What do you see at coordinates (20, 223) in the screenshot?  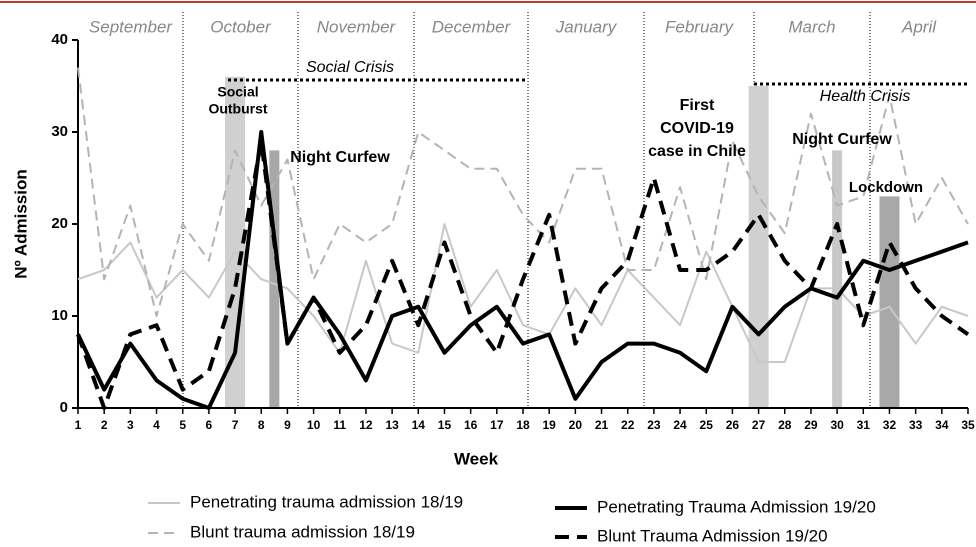 I see `y-axis-label: Nº Admission` at bounding box center [20, 223].